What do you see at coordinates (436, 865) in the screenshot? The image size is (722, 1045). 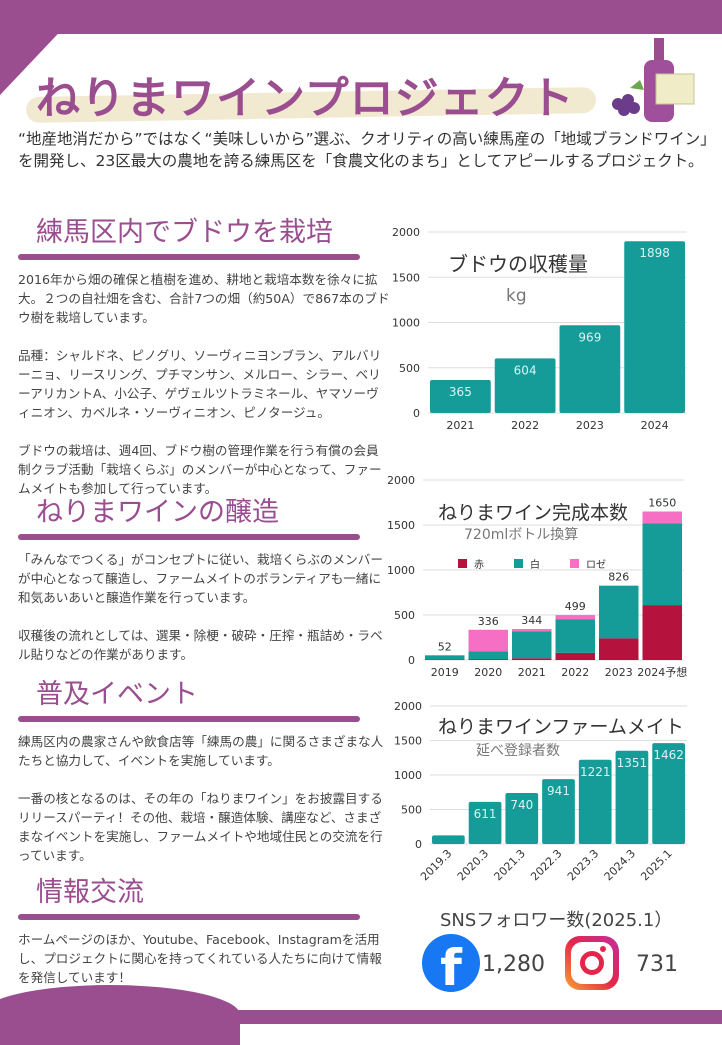 I see `x-tick-label: 2019.3` at bounding box center [436, 865].